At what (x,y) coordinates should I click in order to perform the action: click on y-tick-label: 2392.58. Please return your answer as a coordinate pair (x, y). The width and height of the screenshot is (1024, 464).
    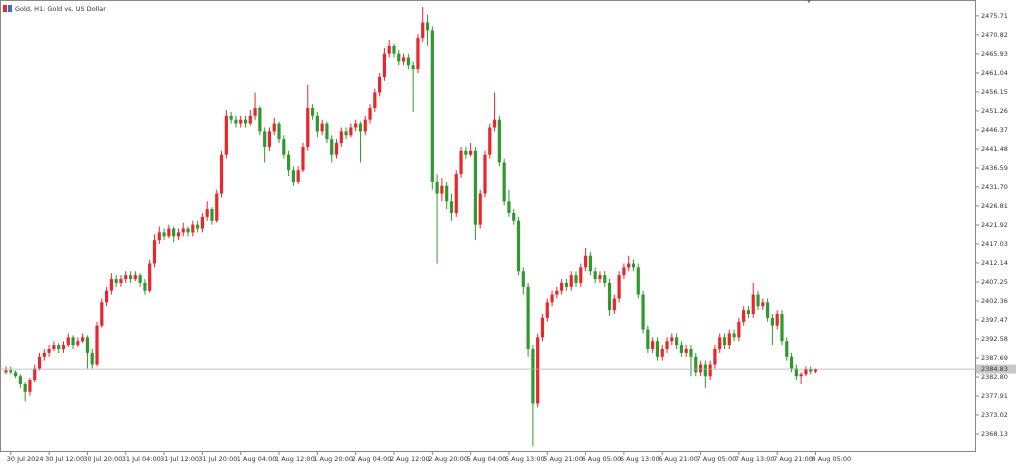
    Looking at the image, I should click on (994, 339).